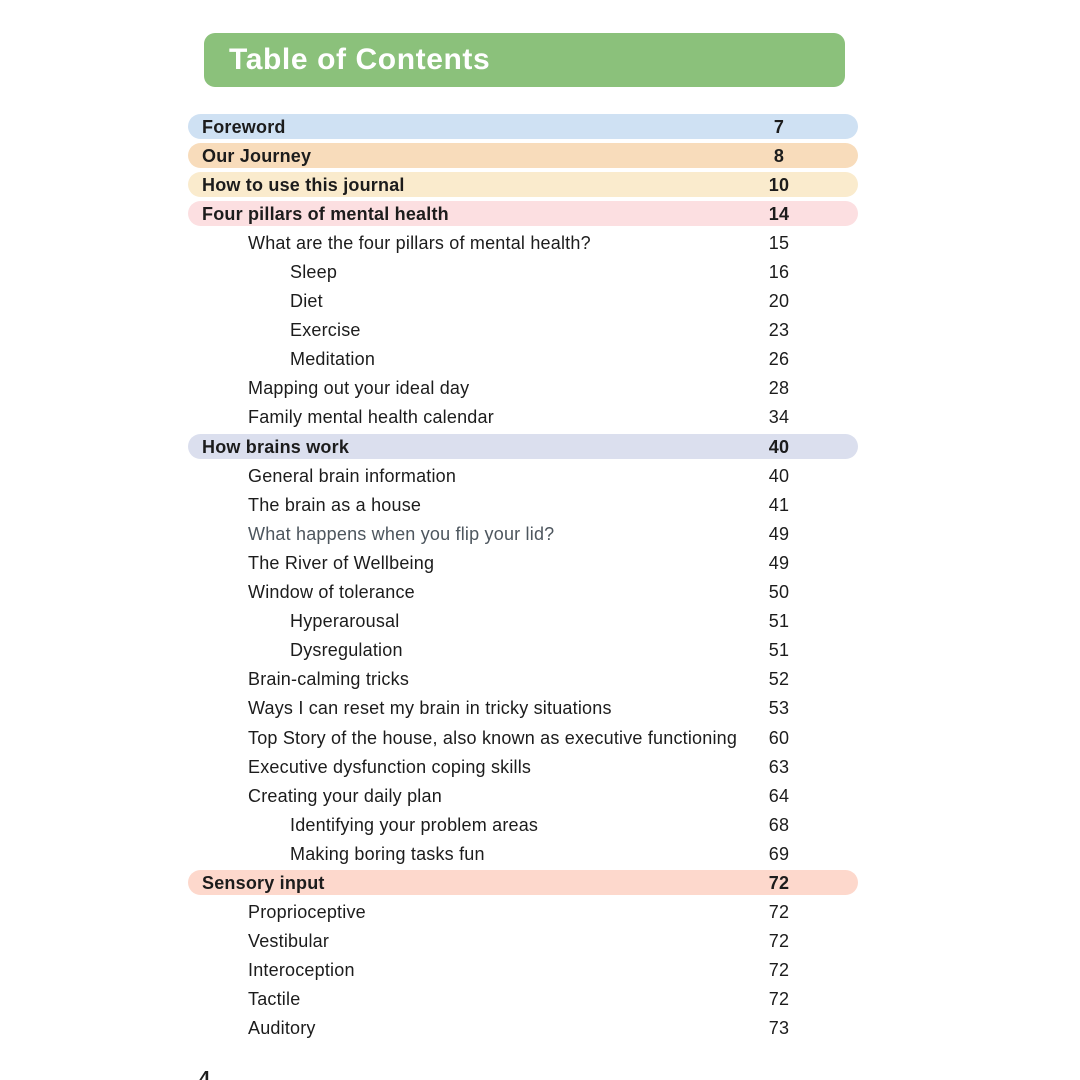 This screenshot has height=1080, width=1080. What do you see at coordinates (779, 737) in the screenshot?
I see `toc-entry-page: 60` at bounding box center [779, 737].